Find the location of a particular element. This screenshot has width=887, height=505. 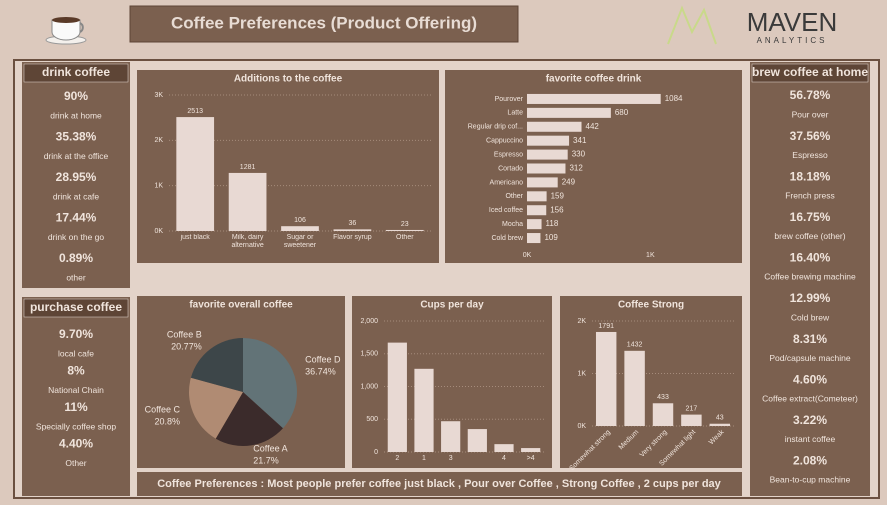

kpi-label: drink at cafe is located at coordinates (76, 196).